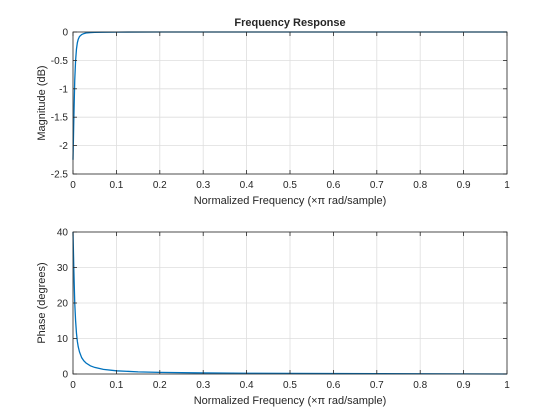 The width and height of the screenshot is (560, 420). Describe the element at coordinates (247, 185) in the screenshot. I see `magnitude-x-tick-label: 0.4` at that location.